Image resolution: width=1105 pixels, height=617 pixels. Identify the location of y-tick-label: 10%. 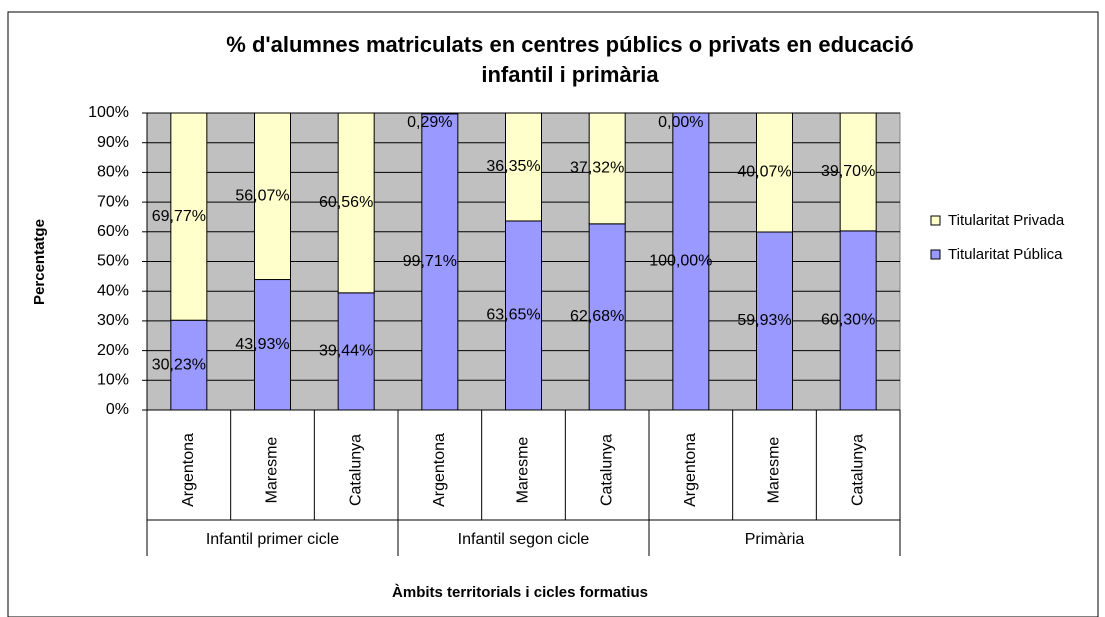
(113, 380).